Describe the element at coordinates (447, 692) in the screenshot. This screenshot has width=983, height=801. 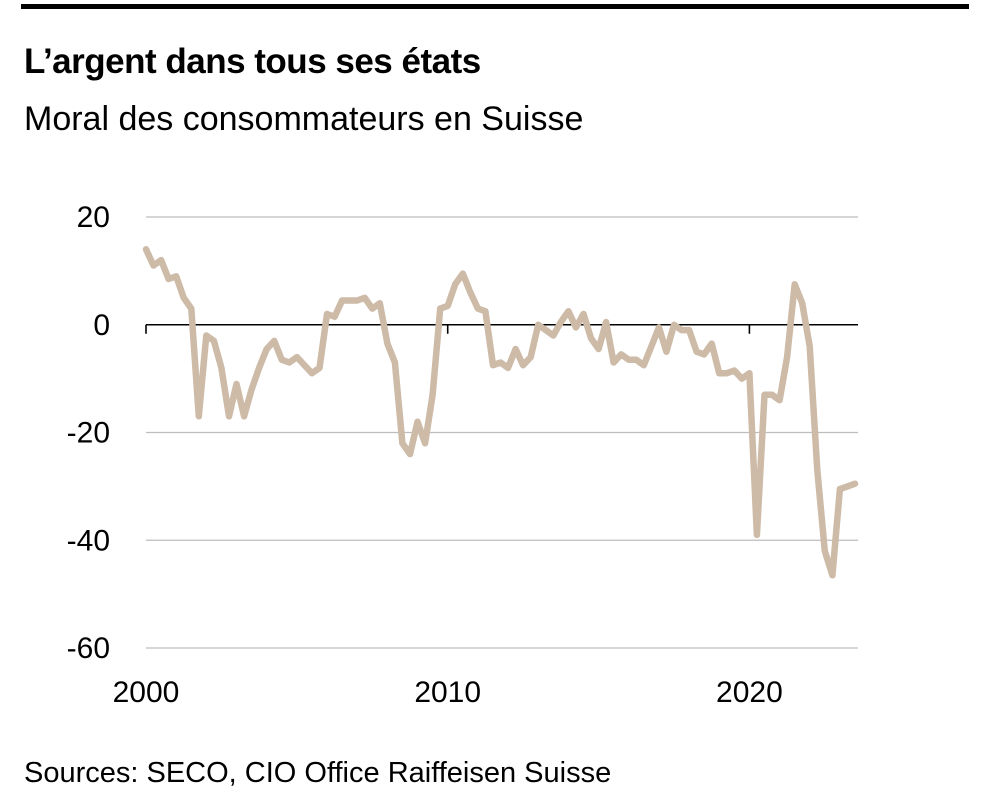
I see `x-tick-label: 2010` at that location.